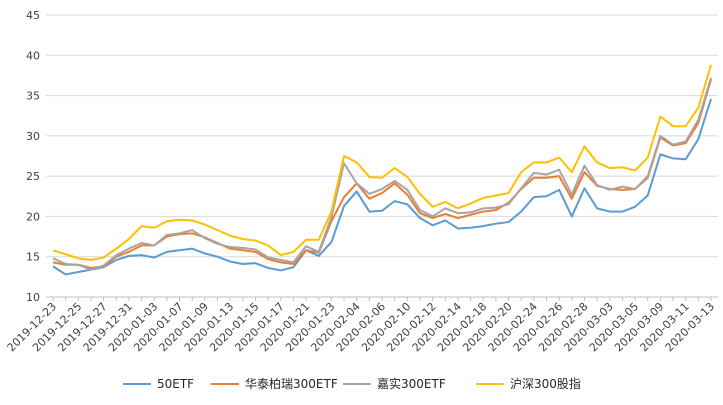 The image size is (723, 405). Describe the element at coordinates (33, 297) in the screenshot. I see `y-tick-label: 10` at that location.